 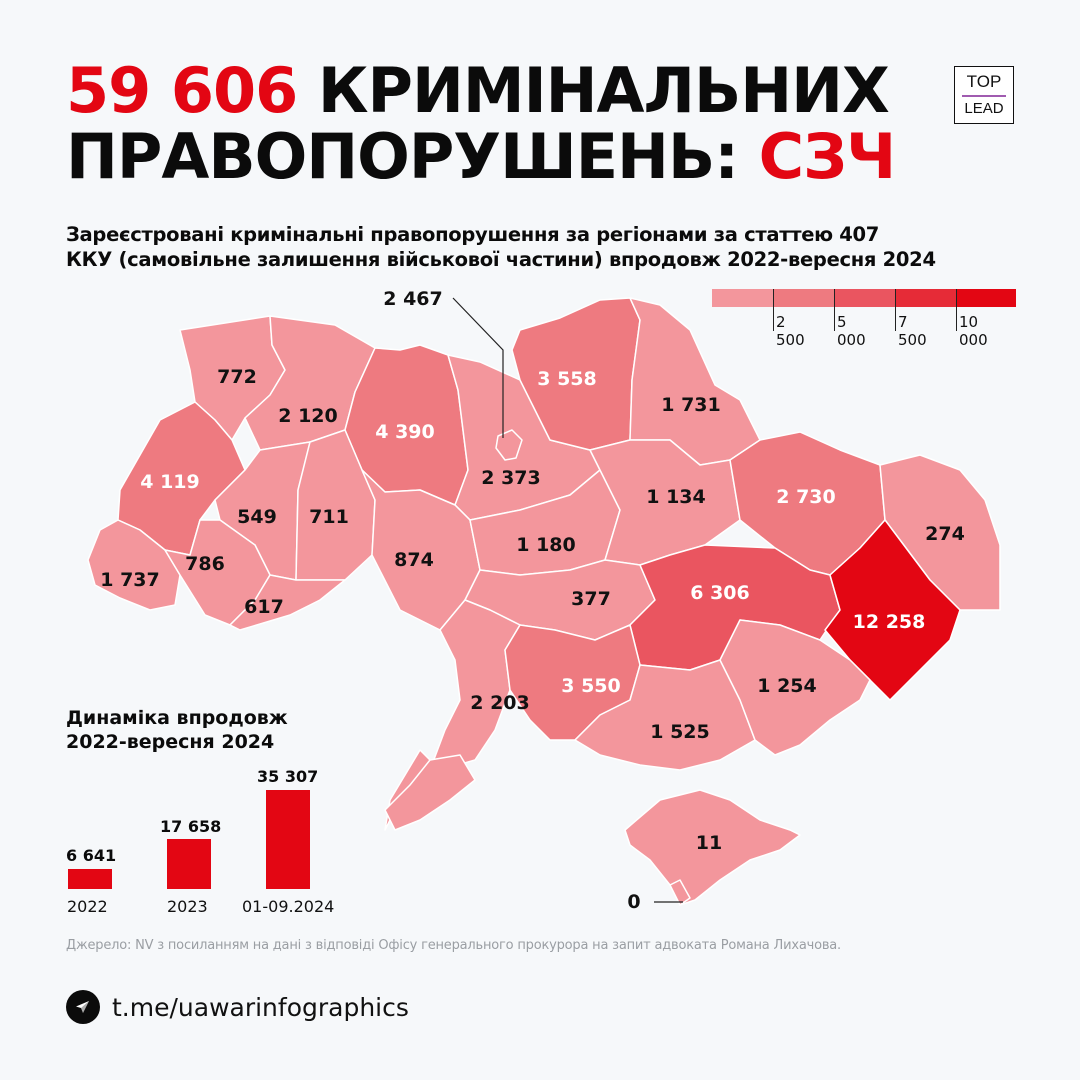 I want to click on bar-value-2023: 17 658, so click(x=191, y=826).